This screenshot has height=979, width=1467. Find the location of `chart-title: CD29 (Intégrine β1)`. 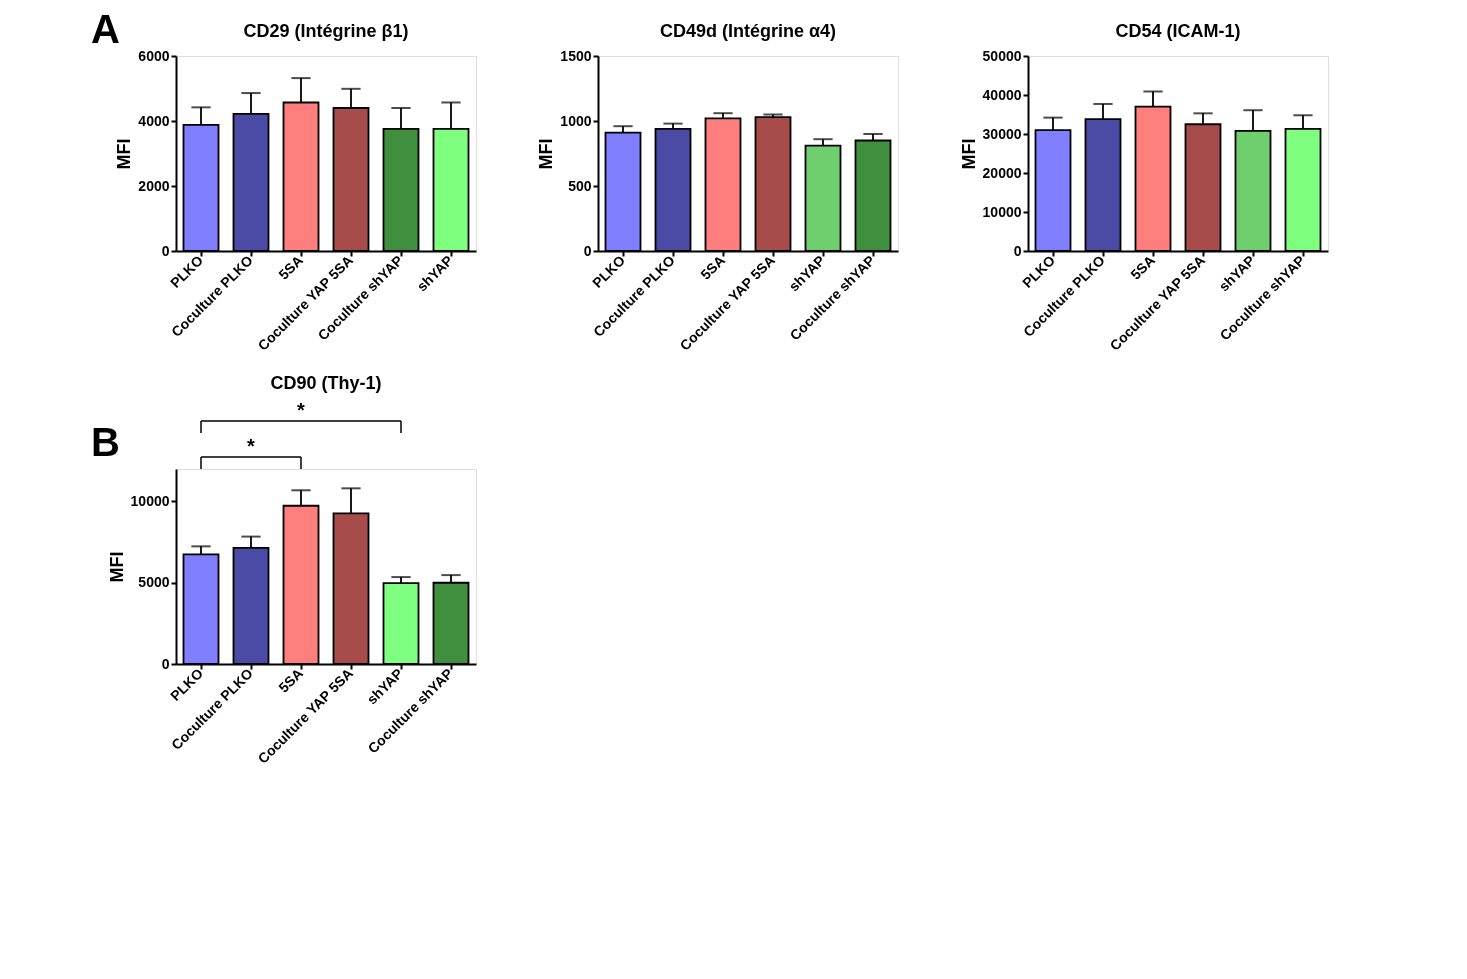

chart-title: CD29 (Intégrine β1) is located at coordinates (326, 31).